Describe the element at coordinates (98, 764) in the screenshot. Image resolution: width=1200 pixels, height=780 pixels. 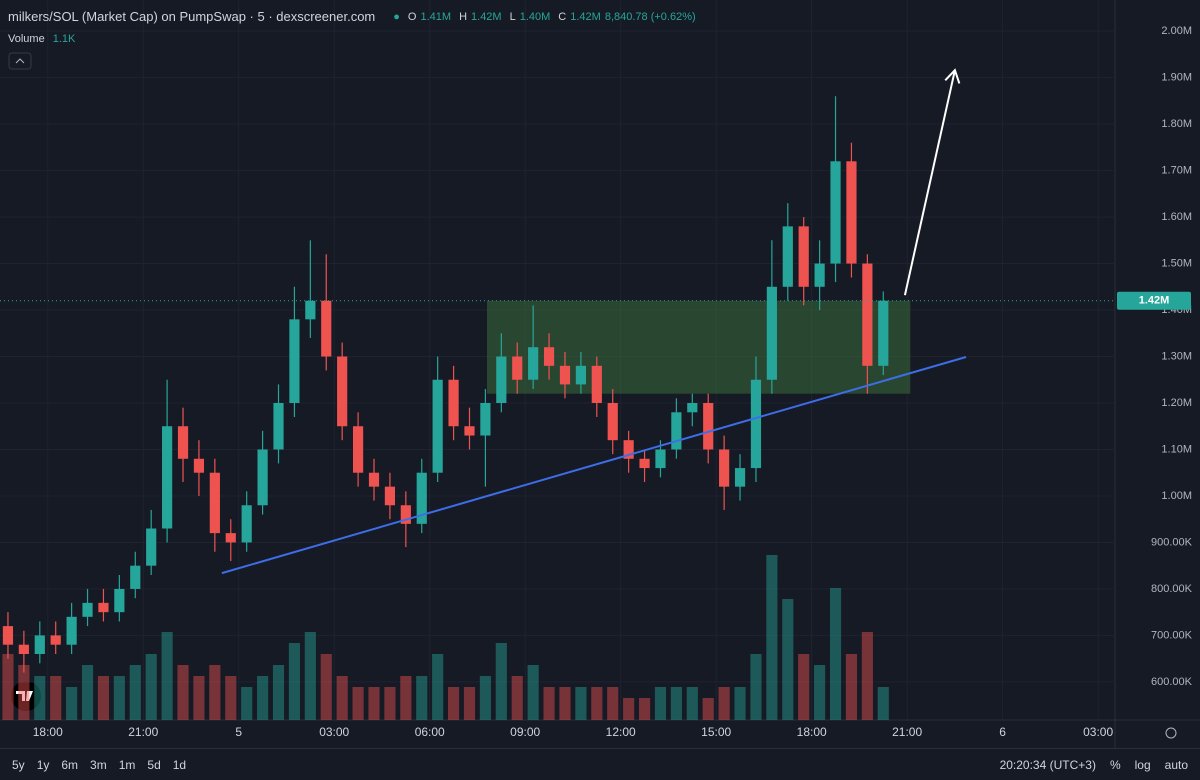
I see `timeframe-button: 3m` at that location.